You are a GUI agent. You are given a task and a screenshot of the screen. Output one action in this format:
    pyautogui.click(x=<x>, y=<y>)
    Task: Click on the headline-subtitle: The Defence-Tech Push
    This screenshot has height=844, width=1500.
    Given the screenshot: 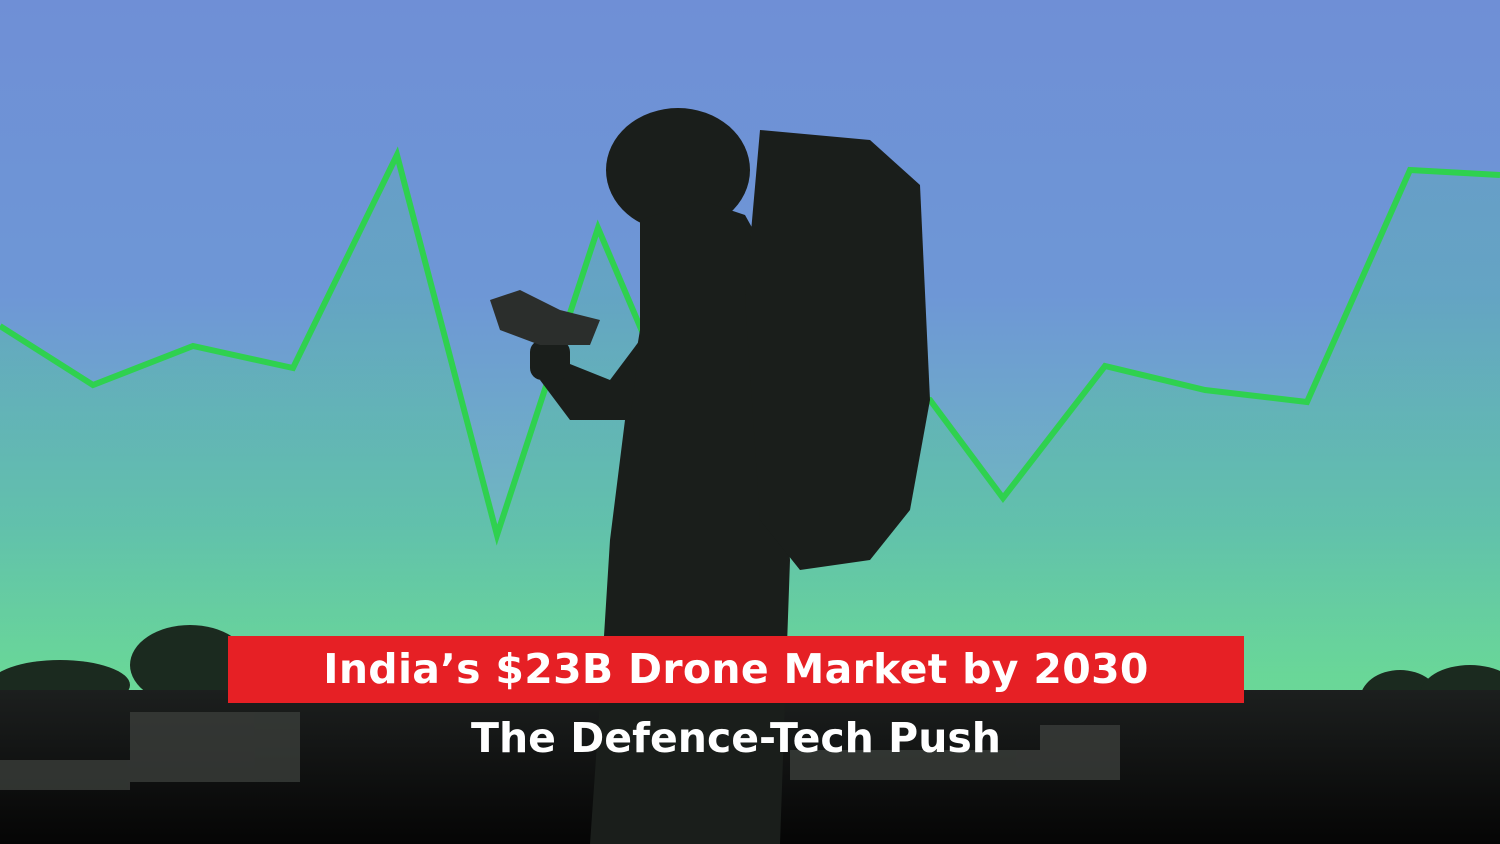 What is the action you would take?
    pyautogui.click(x=736, y=738)
    